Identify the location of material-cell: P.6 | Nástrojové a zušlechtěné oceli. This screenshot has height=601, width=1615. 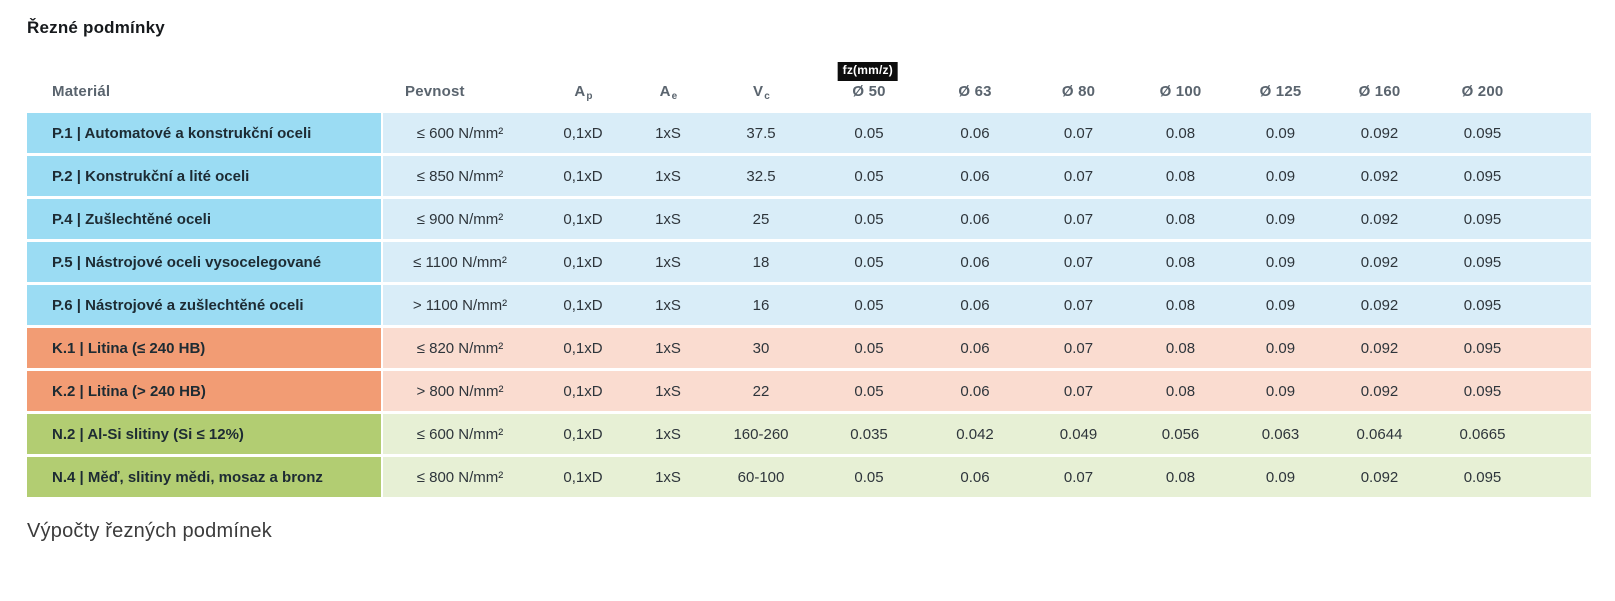
(205, 306).